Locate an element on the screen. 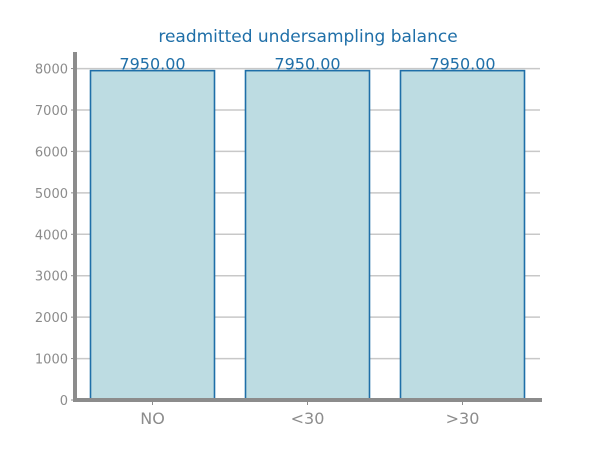 The image size is (600, 450). y-tick-label: 0 is located at coordinates (64, 401).